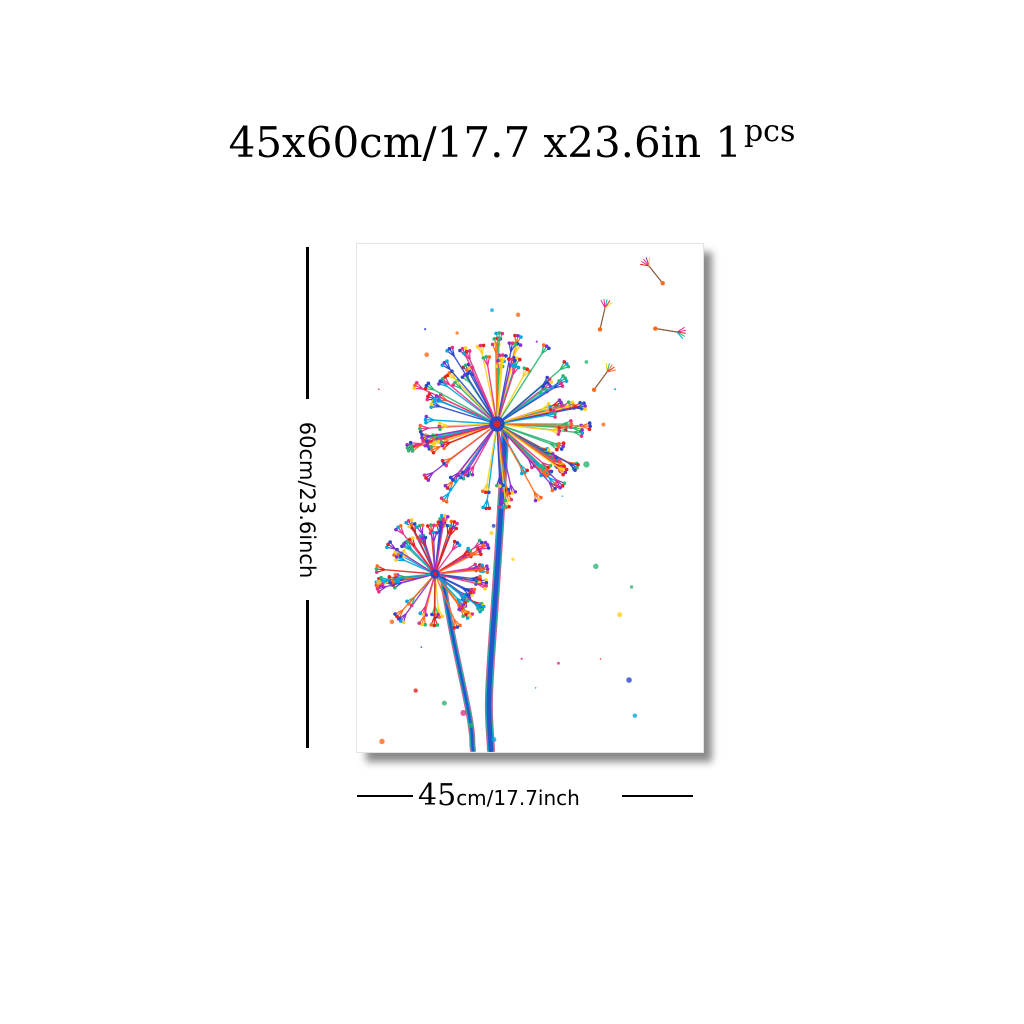 The image size is (1024, 1024). What do you see at coordinates (385, 796) in the screenshot?
I see `width-measure-line-left` at bounding box center [385, 796].